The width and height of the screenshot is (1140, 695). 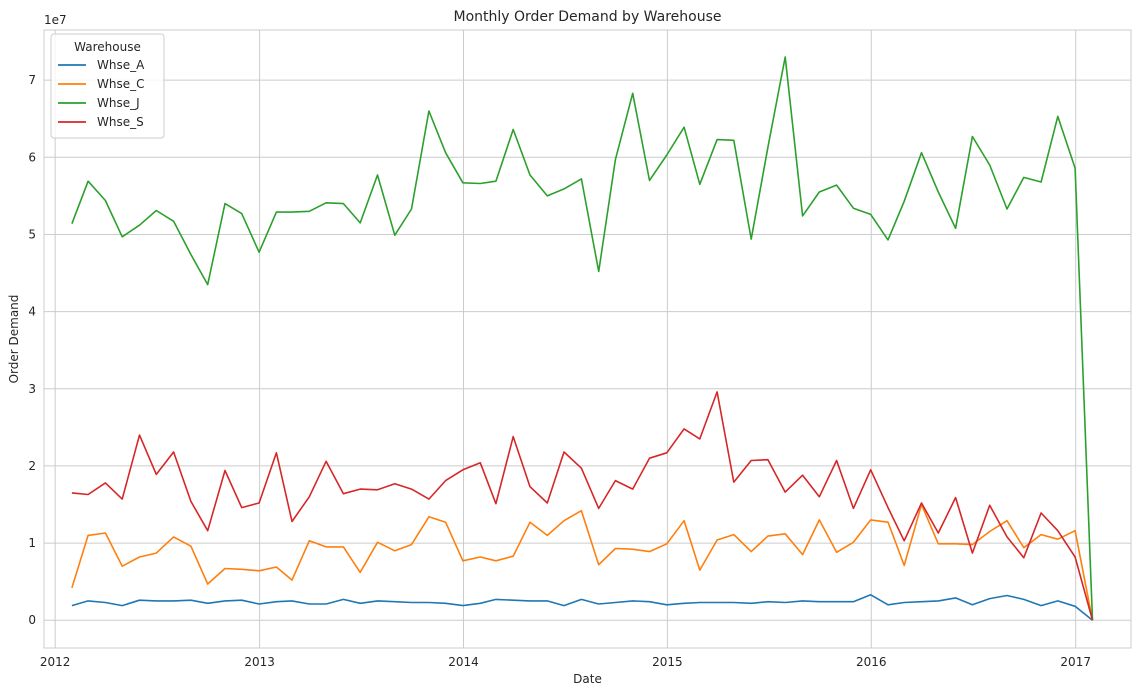 I want to click on y-tick-label: 4, so click(x=32, y=312).